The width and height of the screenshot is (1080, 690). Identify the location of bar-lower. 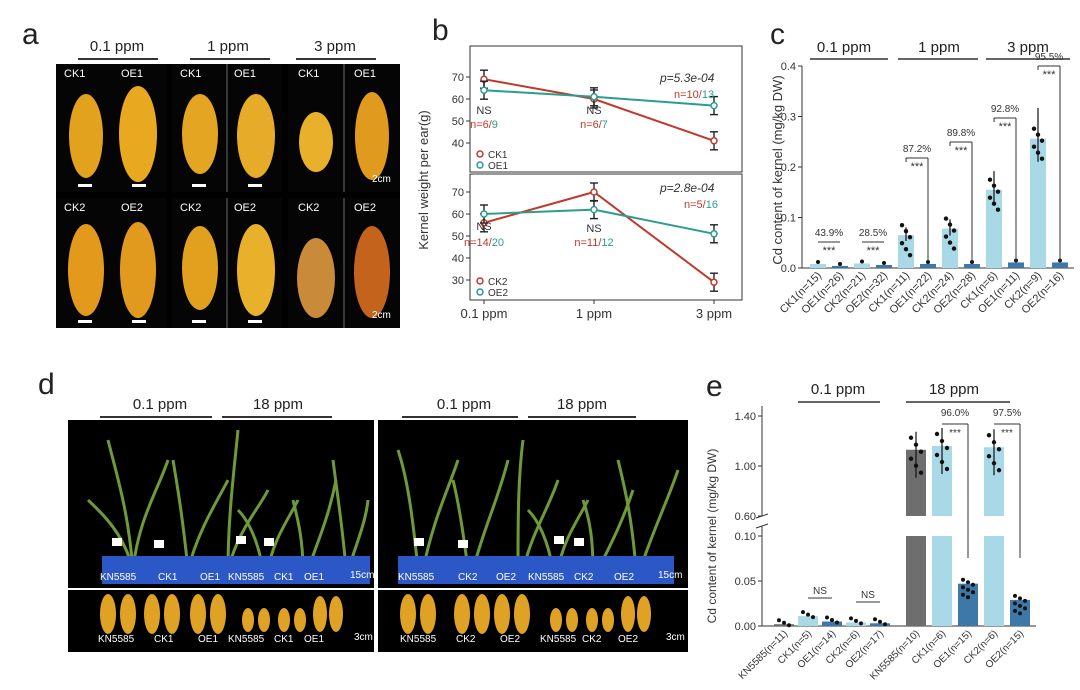
(994, 581).